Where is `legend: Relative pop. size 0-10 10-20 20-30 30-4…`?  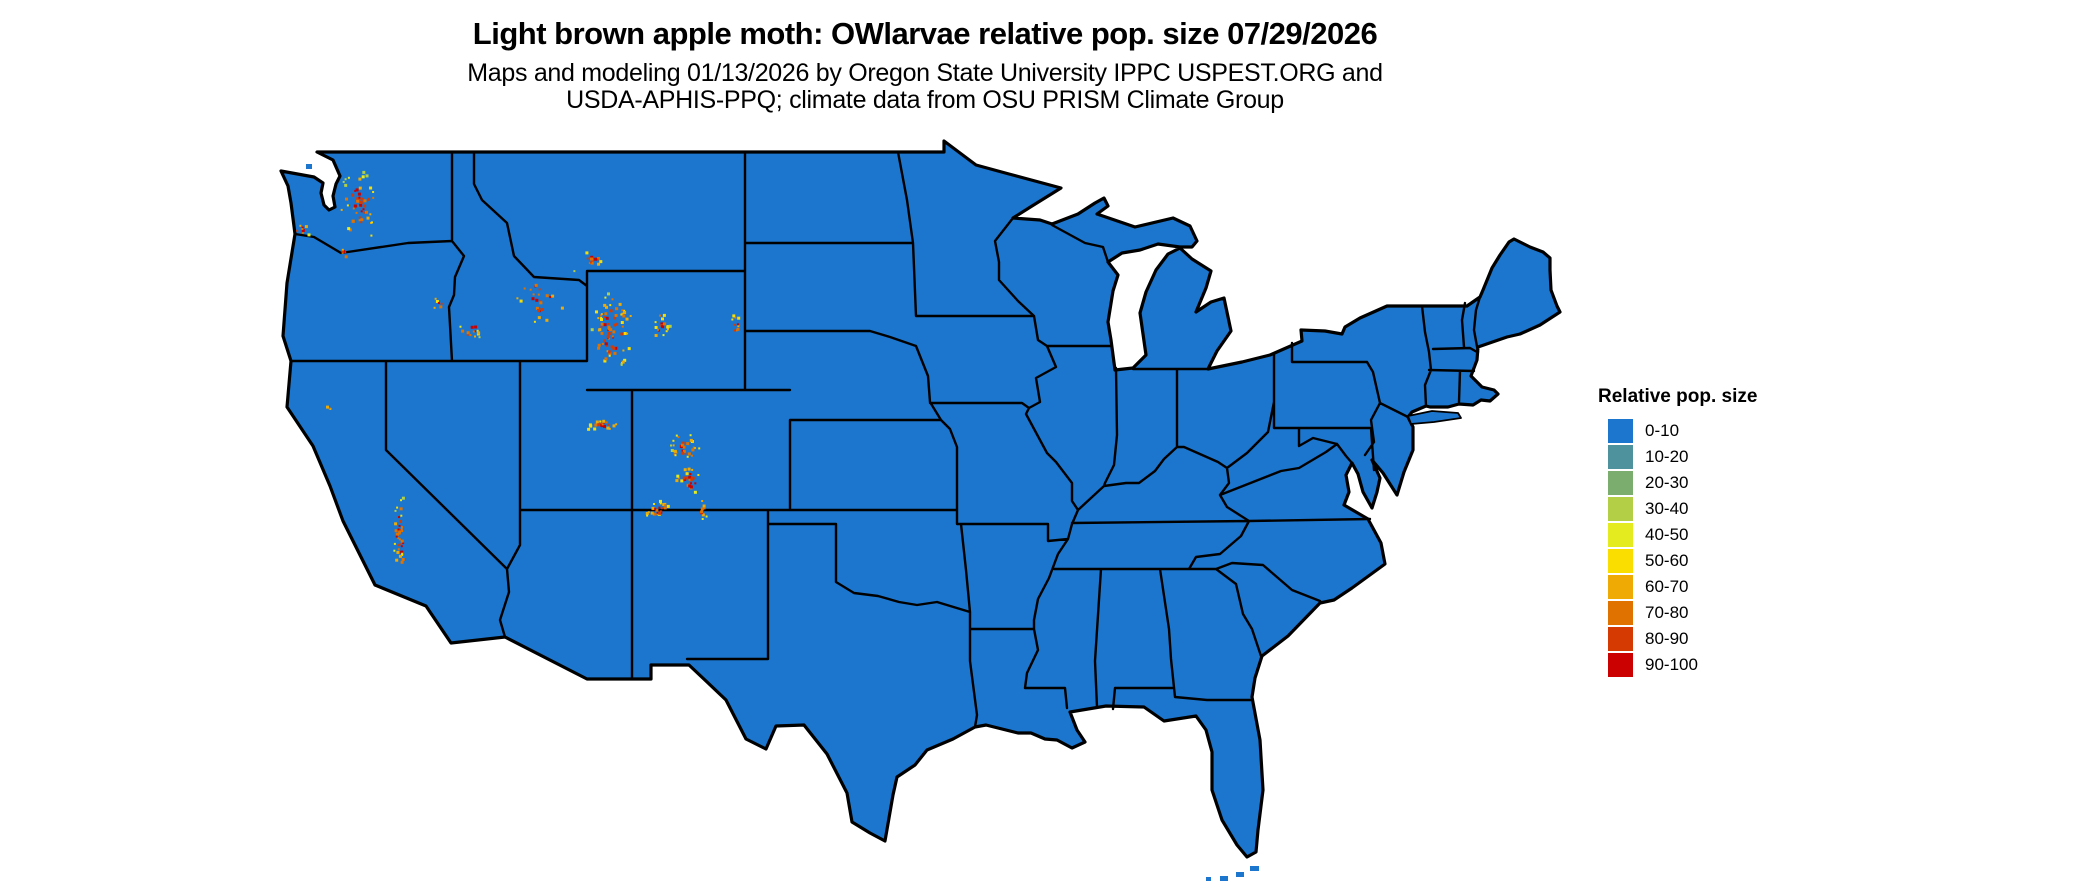
legend: Relative pop. size 0-10 10-20 20-30 30-4… is located at coordinates (1677, 532).